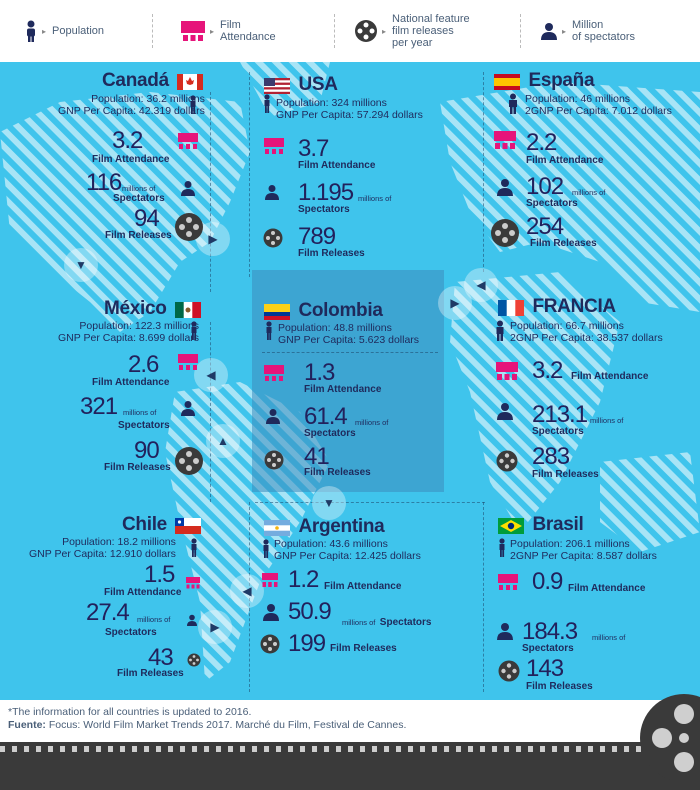  Describe the element at coordinates (603, 37) in the screenshot. I see `legend-spectators-line2: of spectators` at that location.